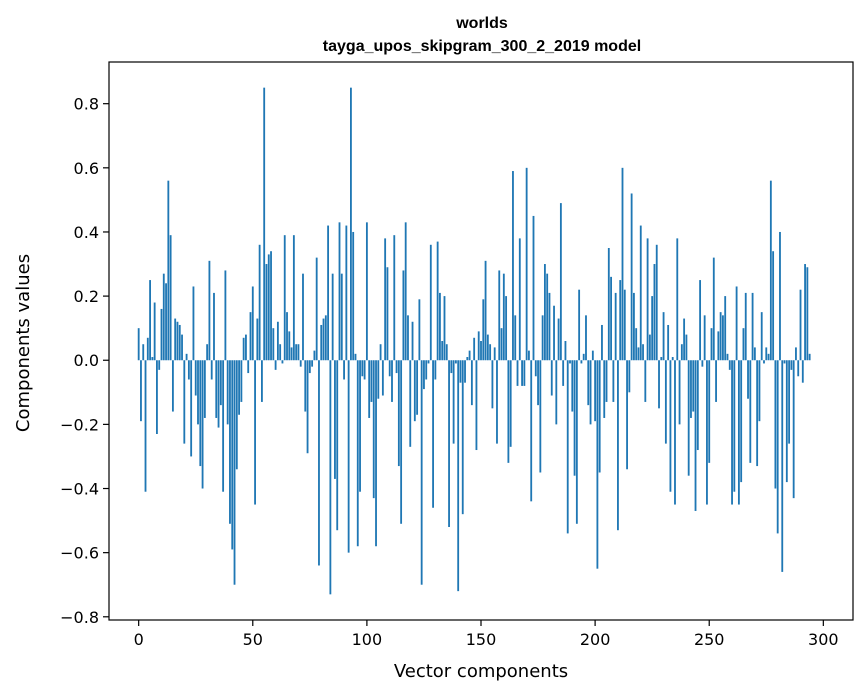  Describe the element at coordinates (86, 360) in the screenshot. I see `y-tick-label: 0.0` at that location.